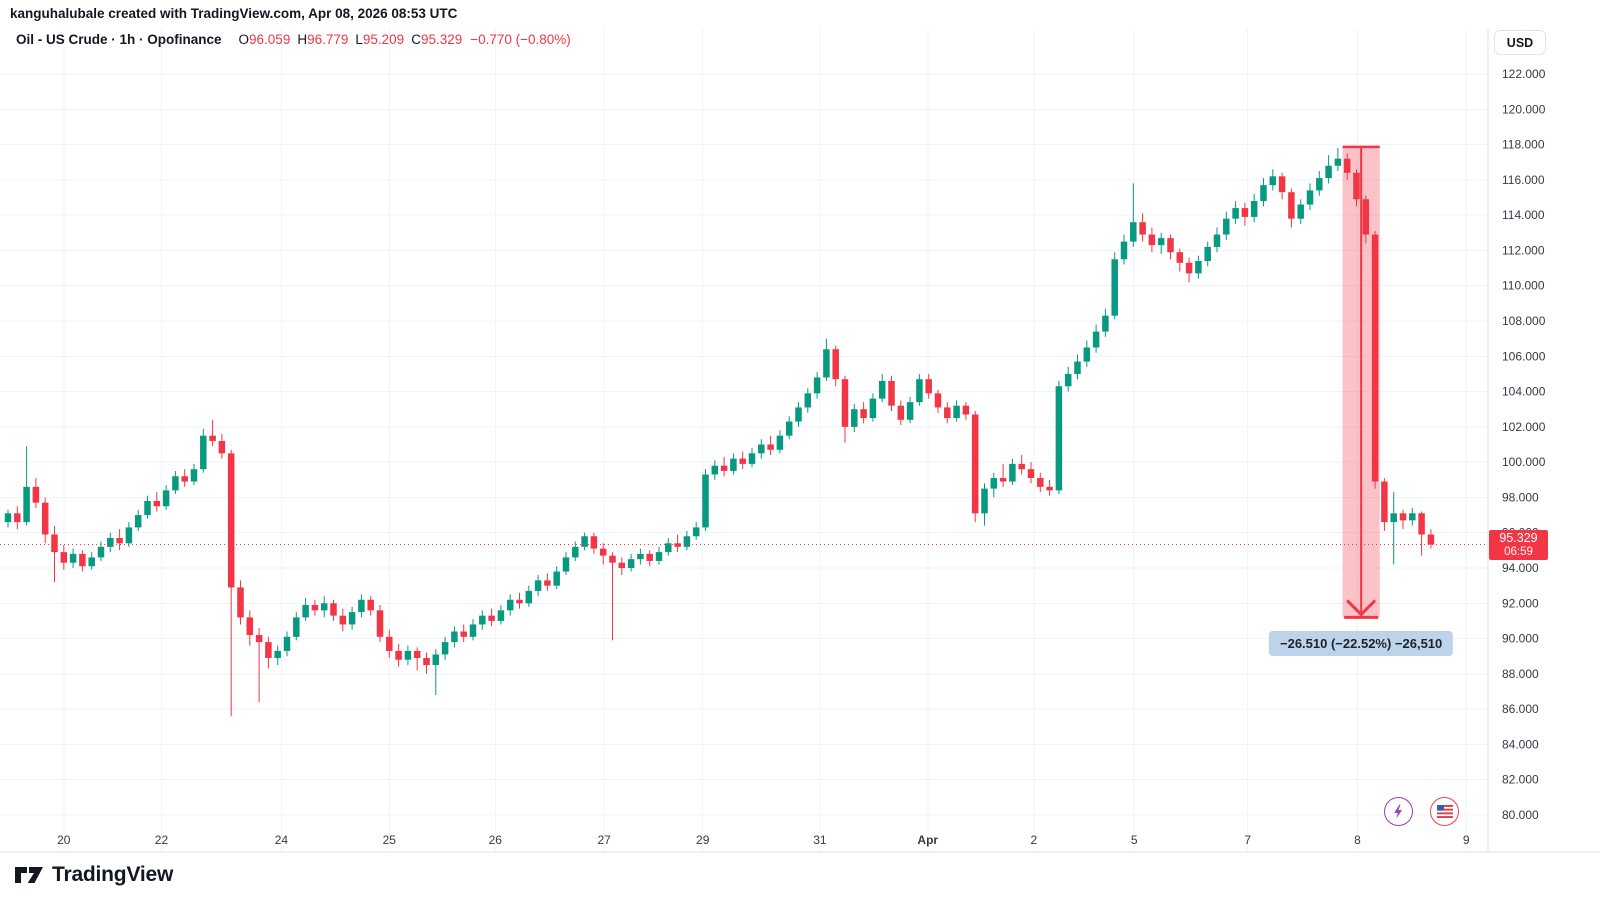  Describe the element at coordinates (1524, 356) in the screenshot. I see `svg-text: 106.000` at that location.